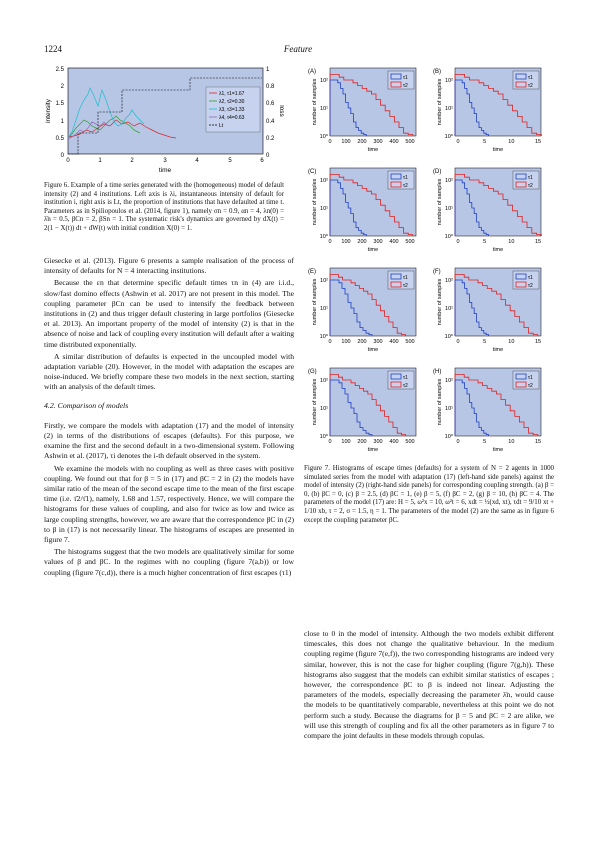 Image resolution: width=596 pixels, height=842 pixels. Describe the element at coordinates (165, 170) in the screenshot. I see `fig6-xlabel: time` at that location.